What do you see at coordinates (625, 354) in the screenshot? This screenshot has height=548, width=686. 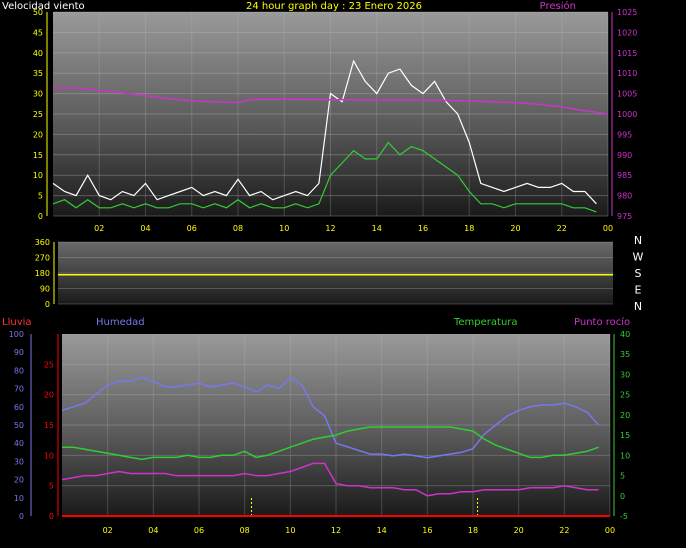 I see `temperature-y-tick-label: 35` at bounding box center [625, 354].